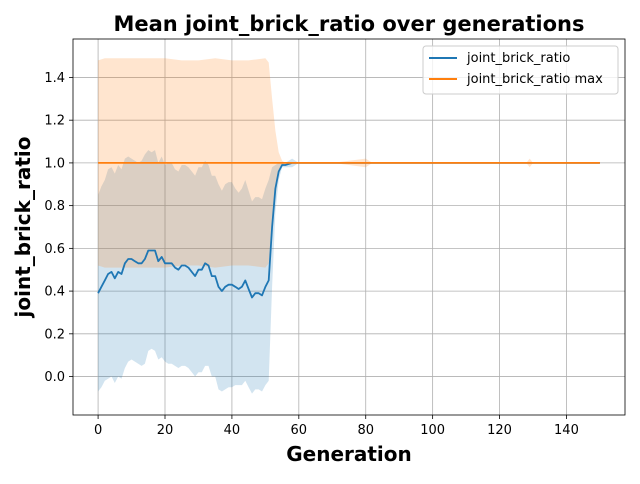  What do you see at coordinates (54, 377) in the screenshot?
I see `y-tick-label: 0.0` at bounding box center [54, 377].